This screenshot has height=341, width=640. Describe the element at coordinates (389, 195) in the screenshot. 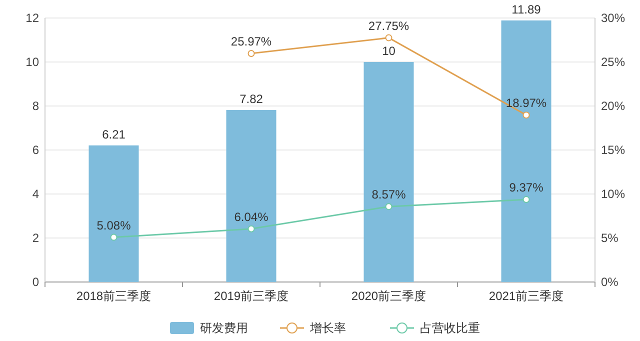

I see `data-label: 8.57%` at that location.